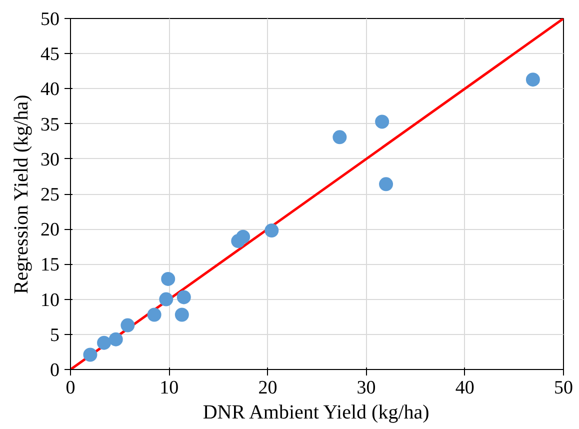 The height and width of the screenshot is (429, 579). I want to click on y-axis-title: Regression Yield (kg/ha), so click(21, 194).